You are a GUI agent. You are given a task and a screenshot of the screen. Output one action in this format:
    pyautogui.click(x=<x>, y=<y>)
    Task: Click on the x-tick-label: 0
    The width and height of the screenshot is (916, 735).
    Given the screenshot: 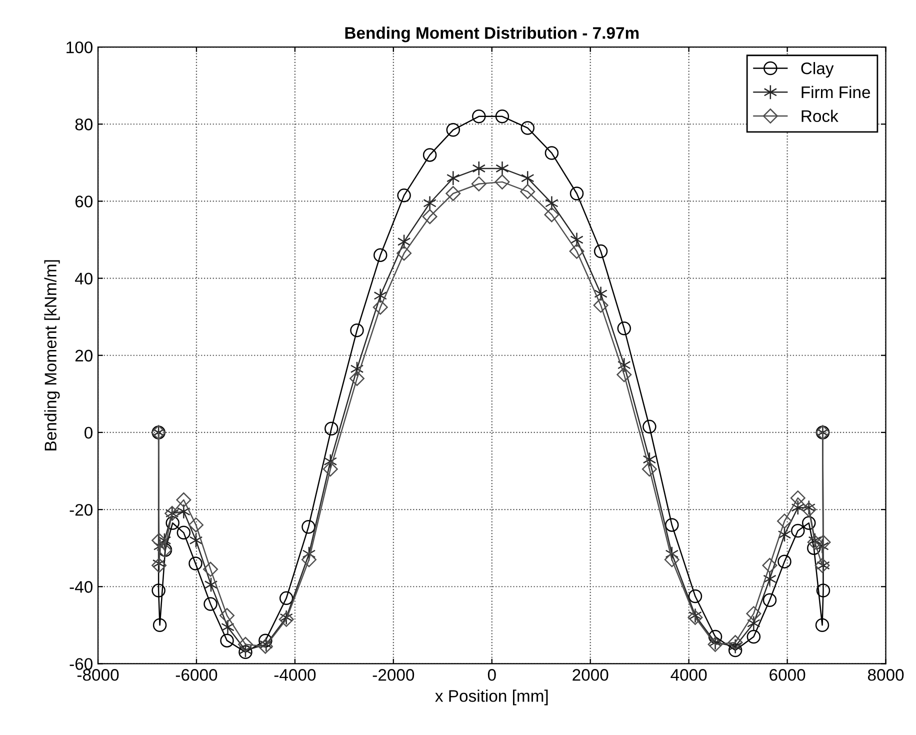 What is the action you would take?
    pyautogui.click(x=492, y=675)
    